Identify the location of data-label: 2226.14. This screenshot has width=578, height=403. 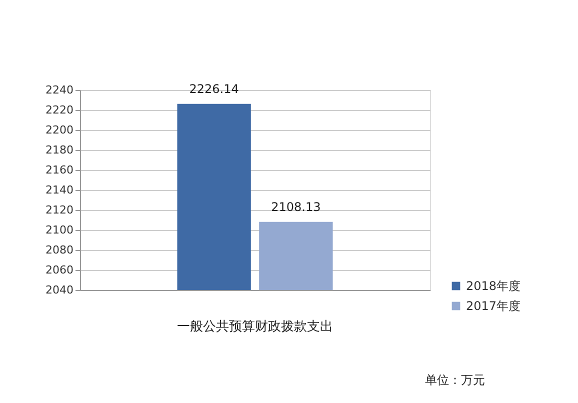
(214, 89).